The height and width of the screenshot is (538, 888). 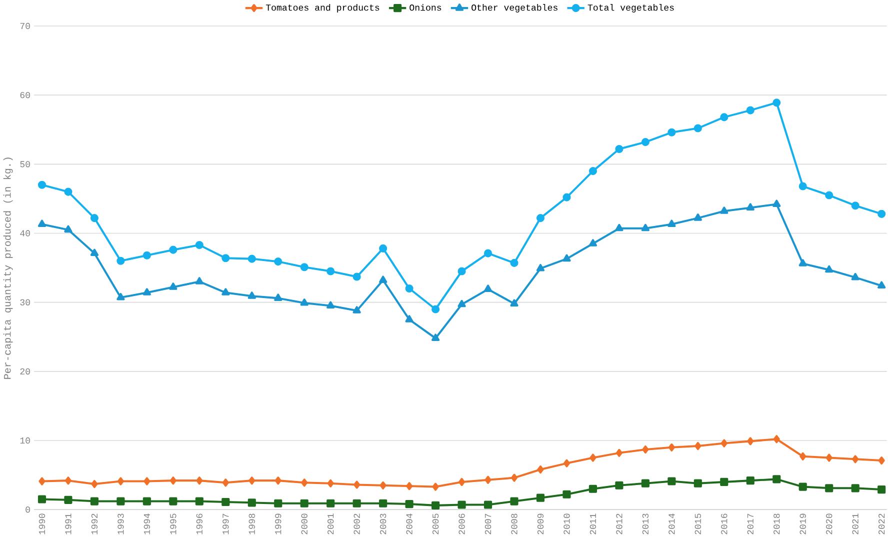 What do you see at coordinates (488, 524) in the screenshot?
I see `x-tick-label: 2007` at bounding box center [488, 524].